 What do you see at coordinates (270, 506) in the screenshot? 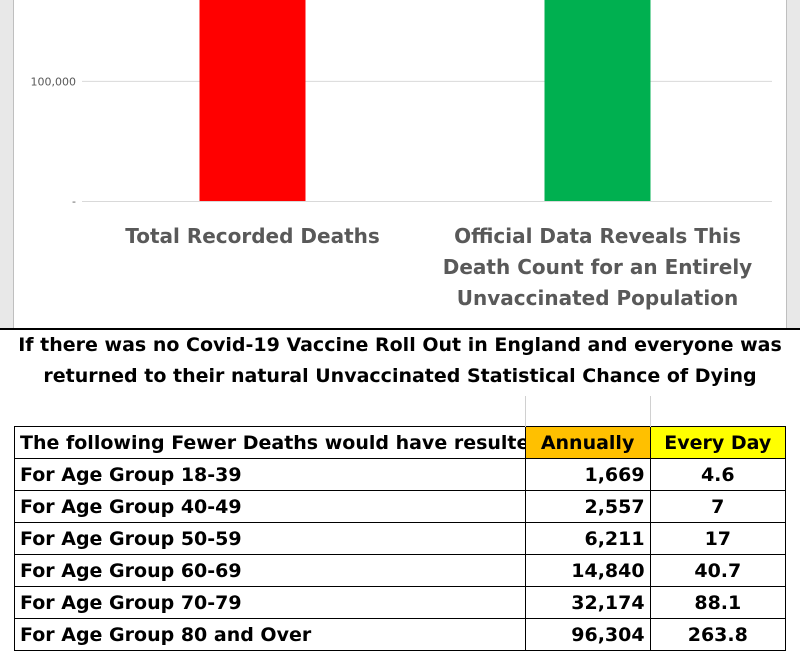
I see `age-group-cell: For Age Group 40-49` at bounding box center [270, 506].